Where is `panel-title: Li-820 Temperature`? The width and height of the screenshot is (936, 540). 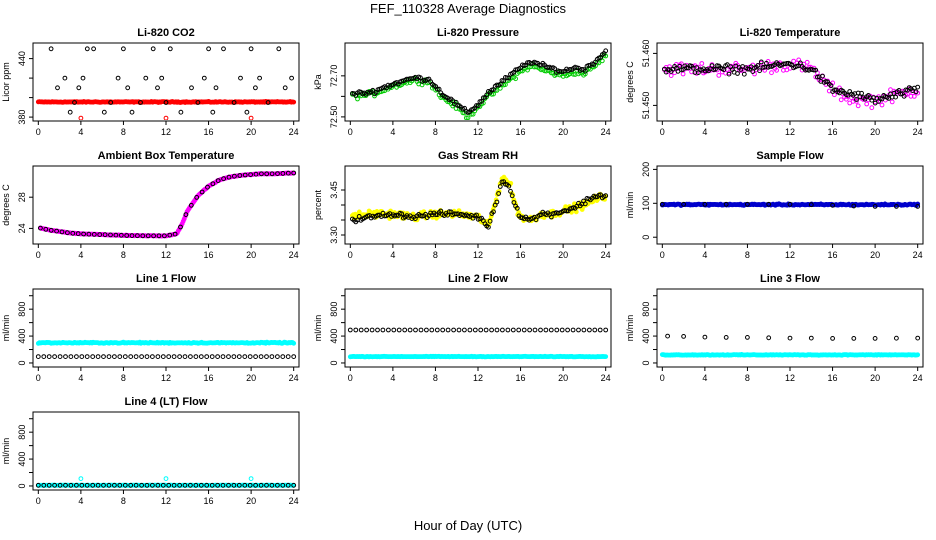 panel-title: Li-820 Temperature is located at coordinates (790, 33).